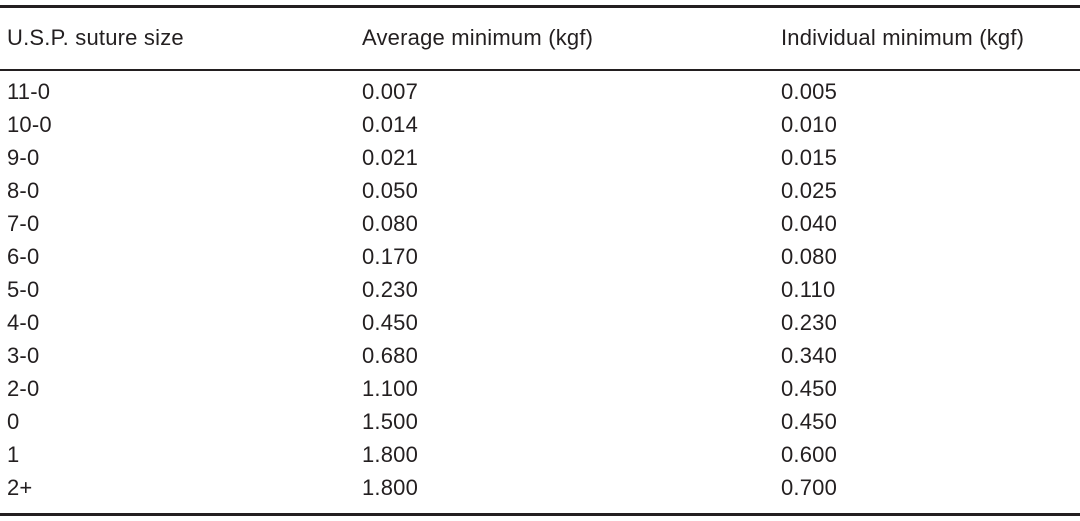  Describe the element at coordinates (390, 124) in the screenshot. I see `average-minimum-cell: 0.014` at that location.